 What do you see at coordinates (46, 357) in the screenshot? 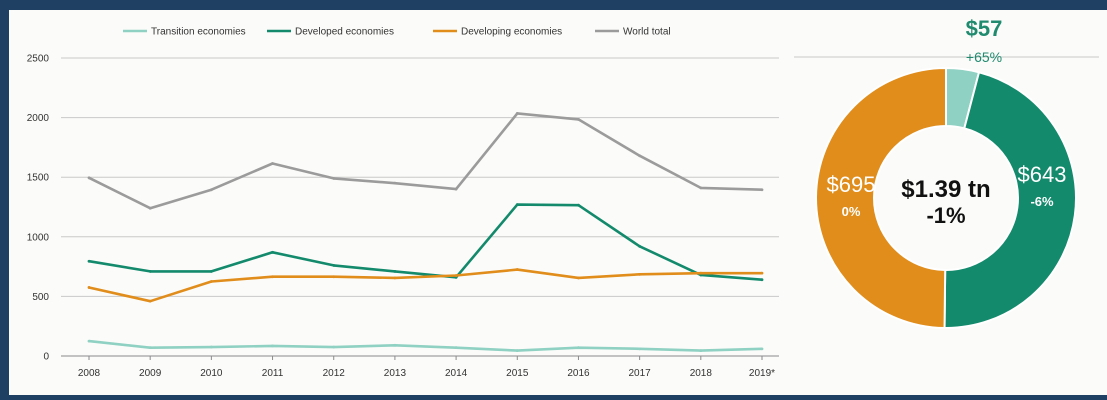
I see `y-tick-label: 0` at bounding box center [46, 357].